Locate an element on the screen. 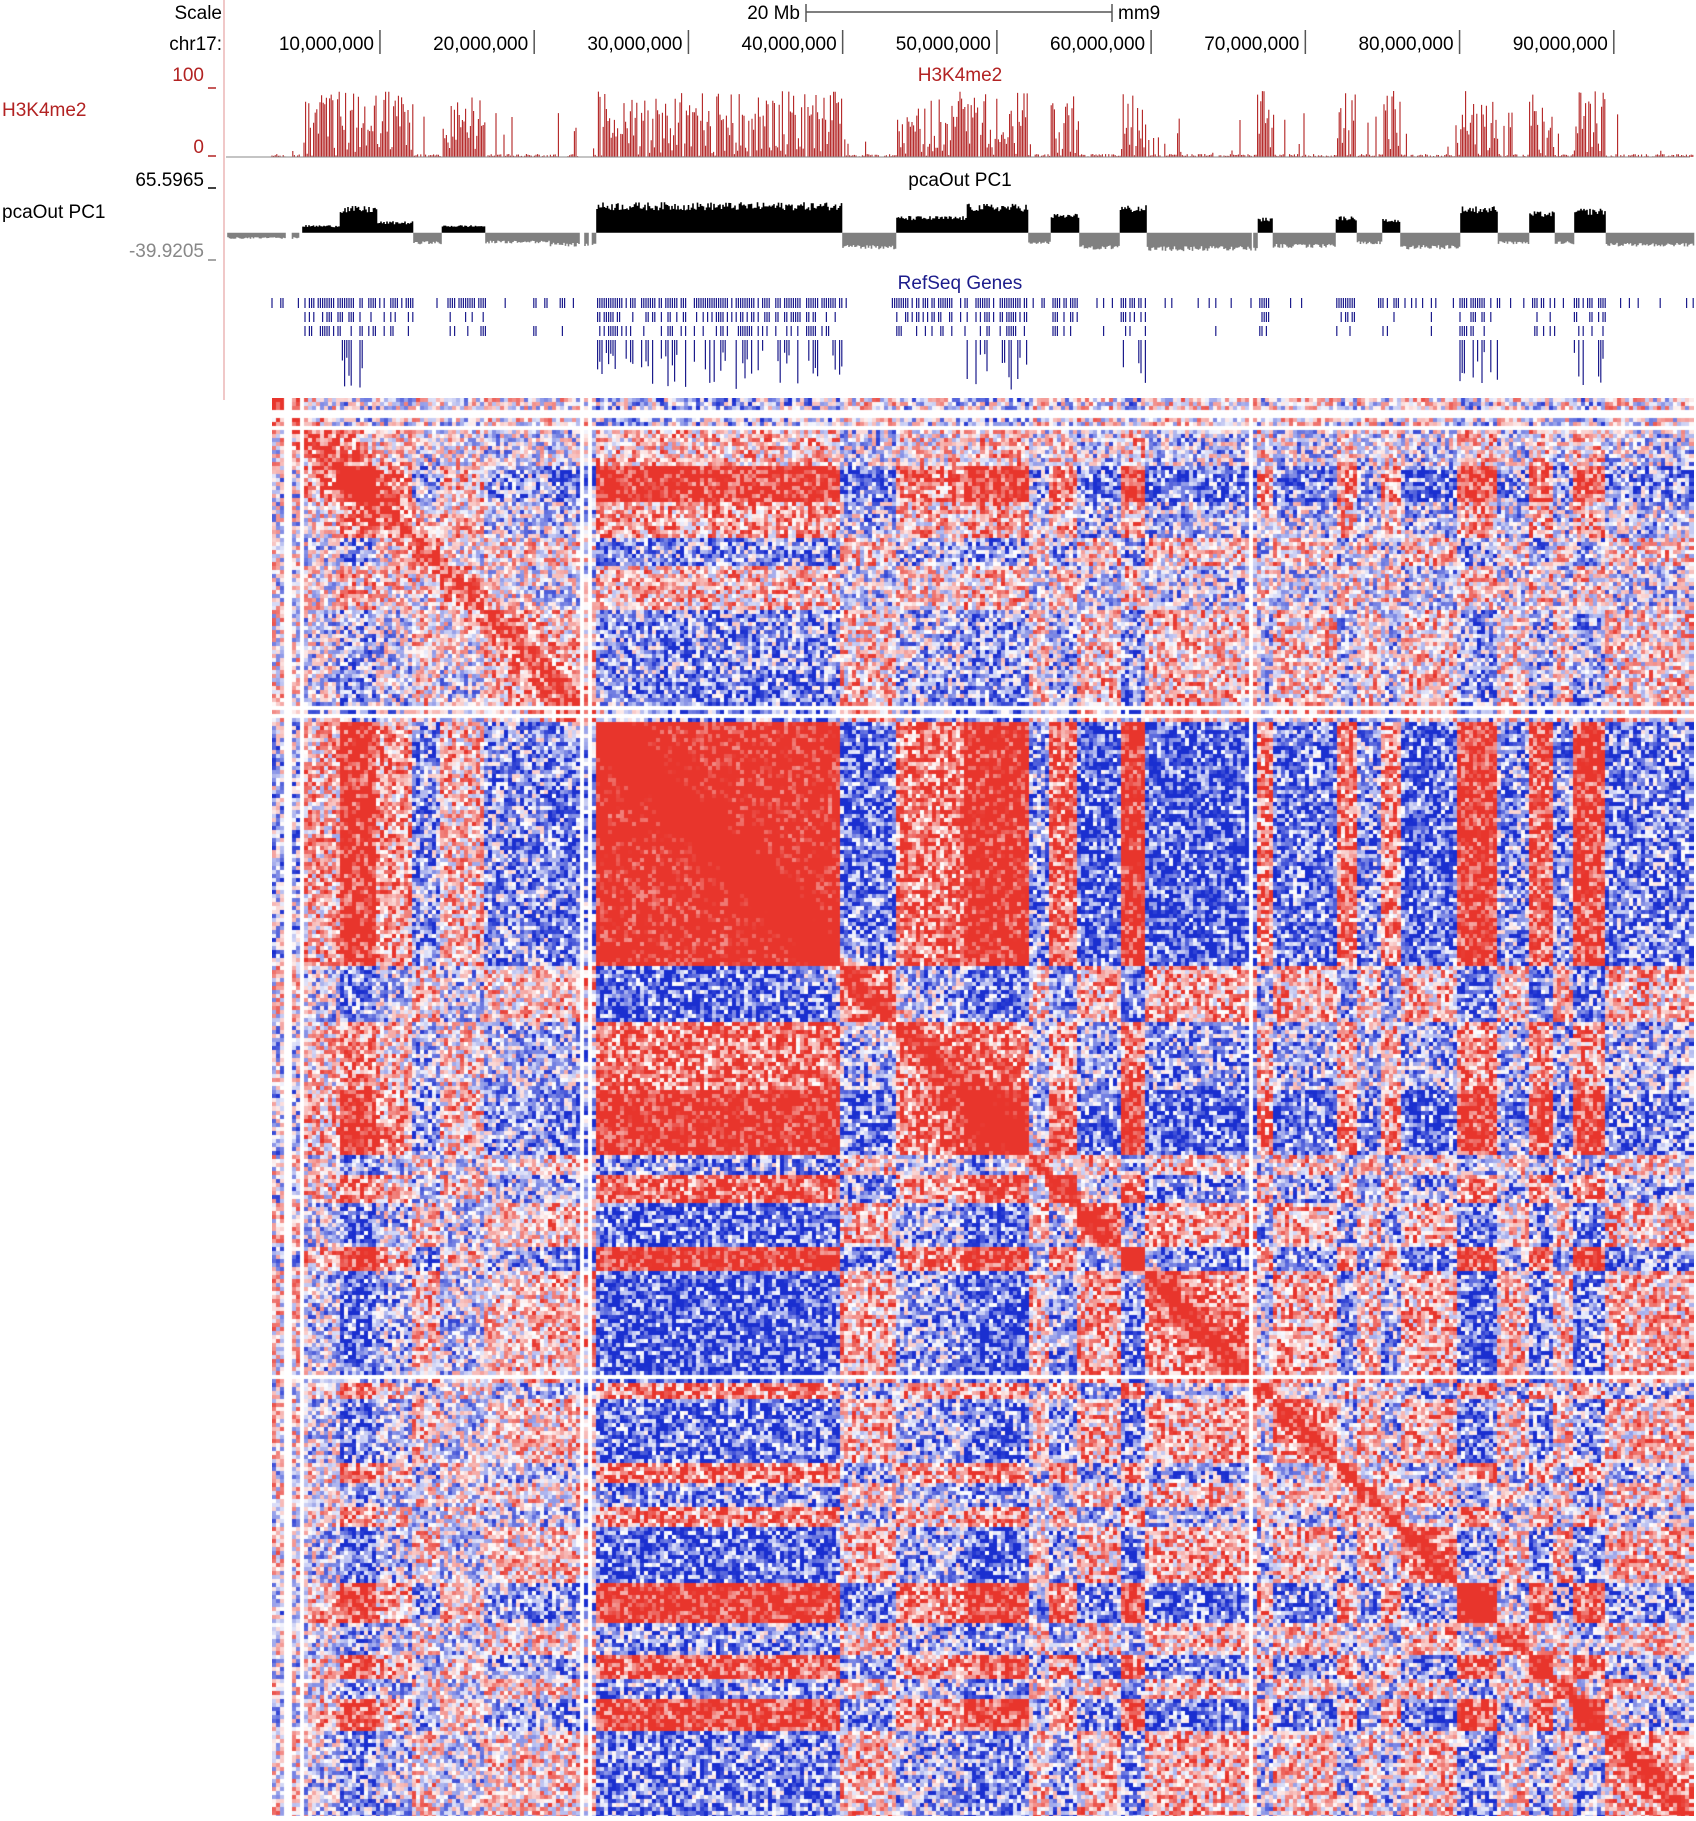 This screenshot has height=1821, width=1696. axis-tick-label: 40,000,000 is located at coordinates (789, 44).